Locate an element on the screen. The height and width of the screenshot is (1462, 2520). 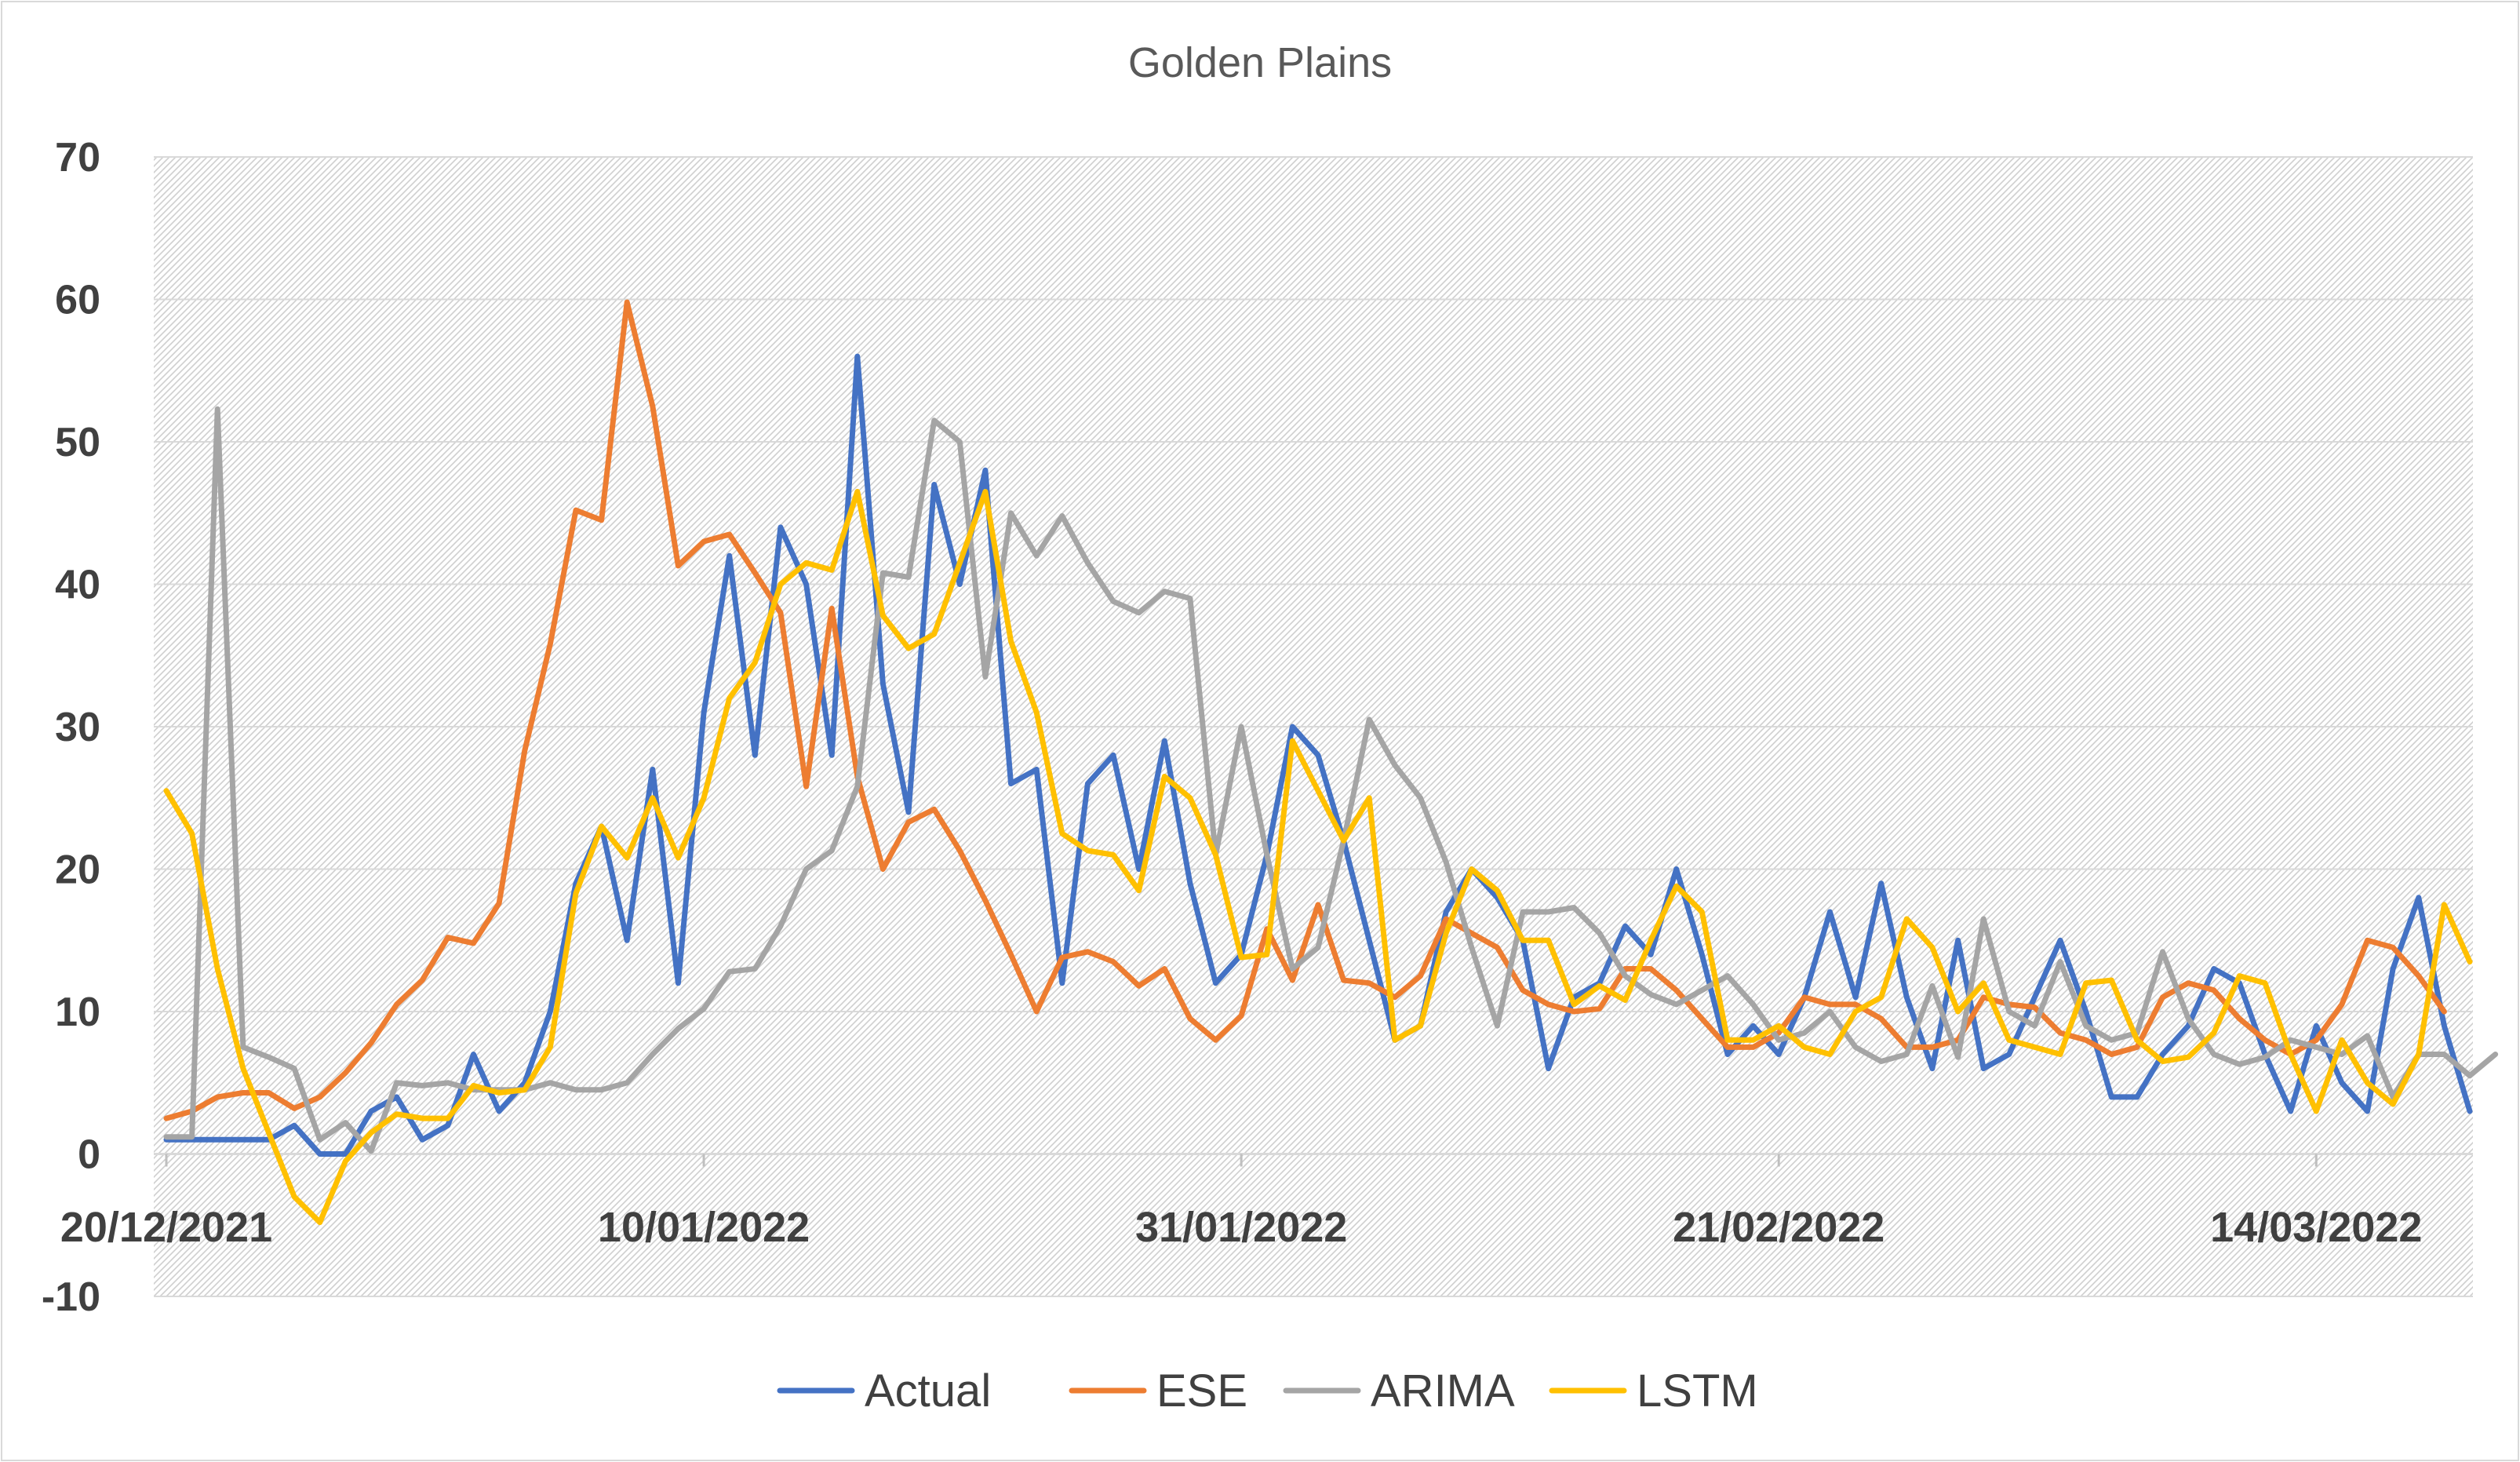
legend-item-lstm: LSTM is located at coordinates (1653, 1391).